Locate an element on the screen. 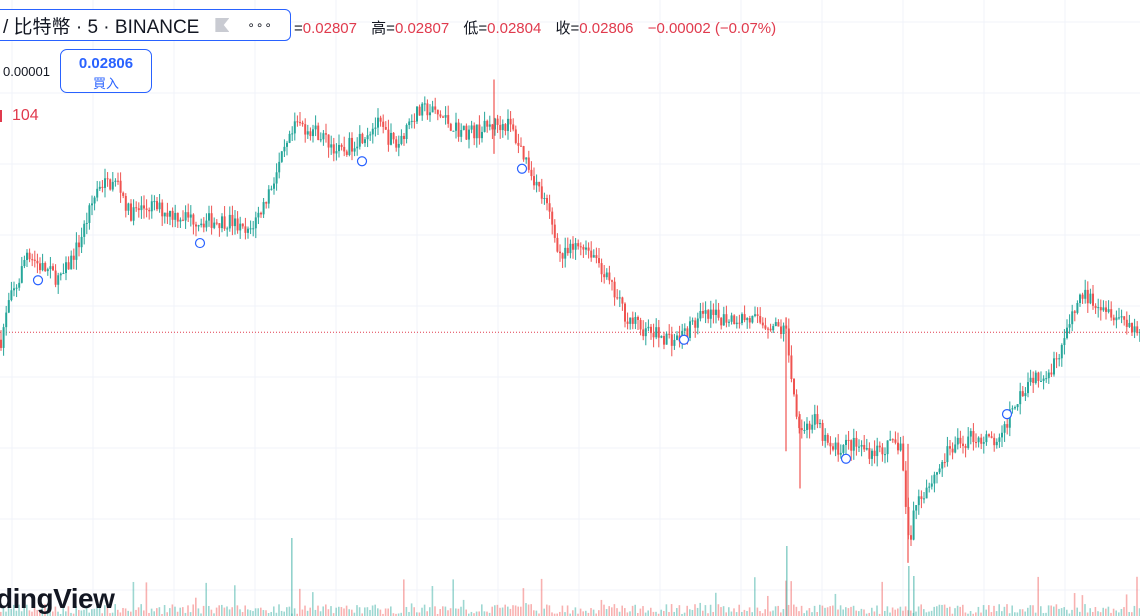  buy-button: 0.02806 買入 is located at coordinates (106, 71).